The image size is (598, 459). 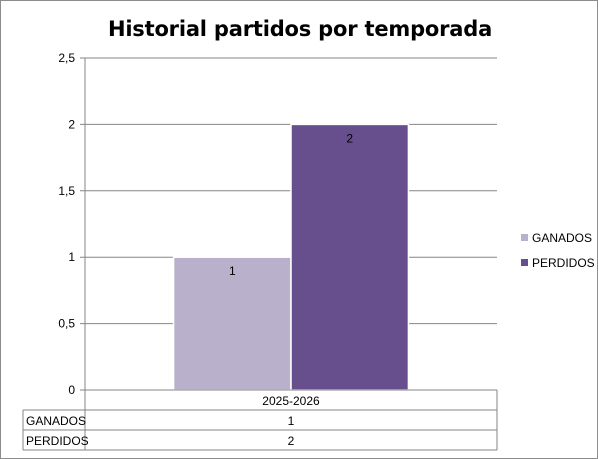 I want to click on data-label: 2, so click(x=349, y=138).